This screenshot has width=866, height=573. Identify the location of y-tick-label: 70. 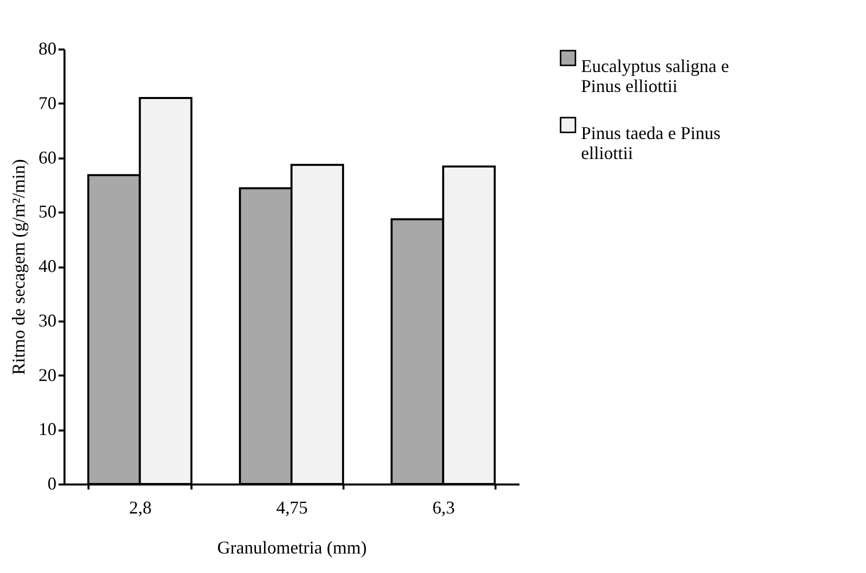
(47, 102).